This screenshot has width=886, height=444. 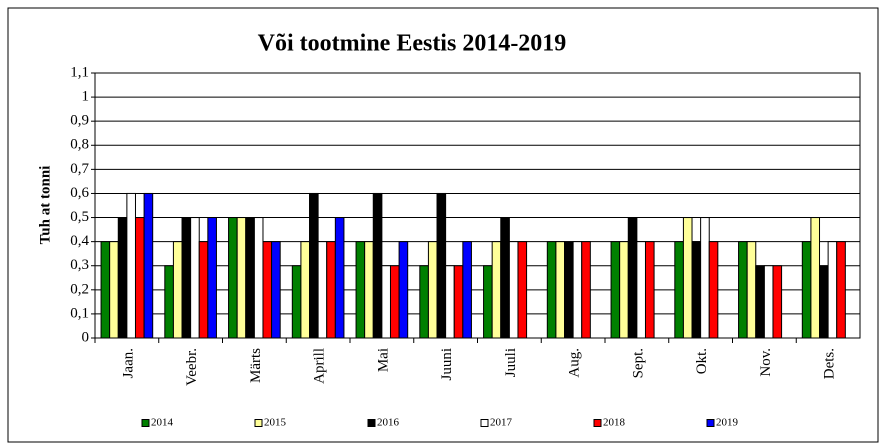 I want to click on x-tick-label: Juuli, so click(x=511, y=362).